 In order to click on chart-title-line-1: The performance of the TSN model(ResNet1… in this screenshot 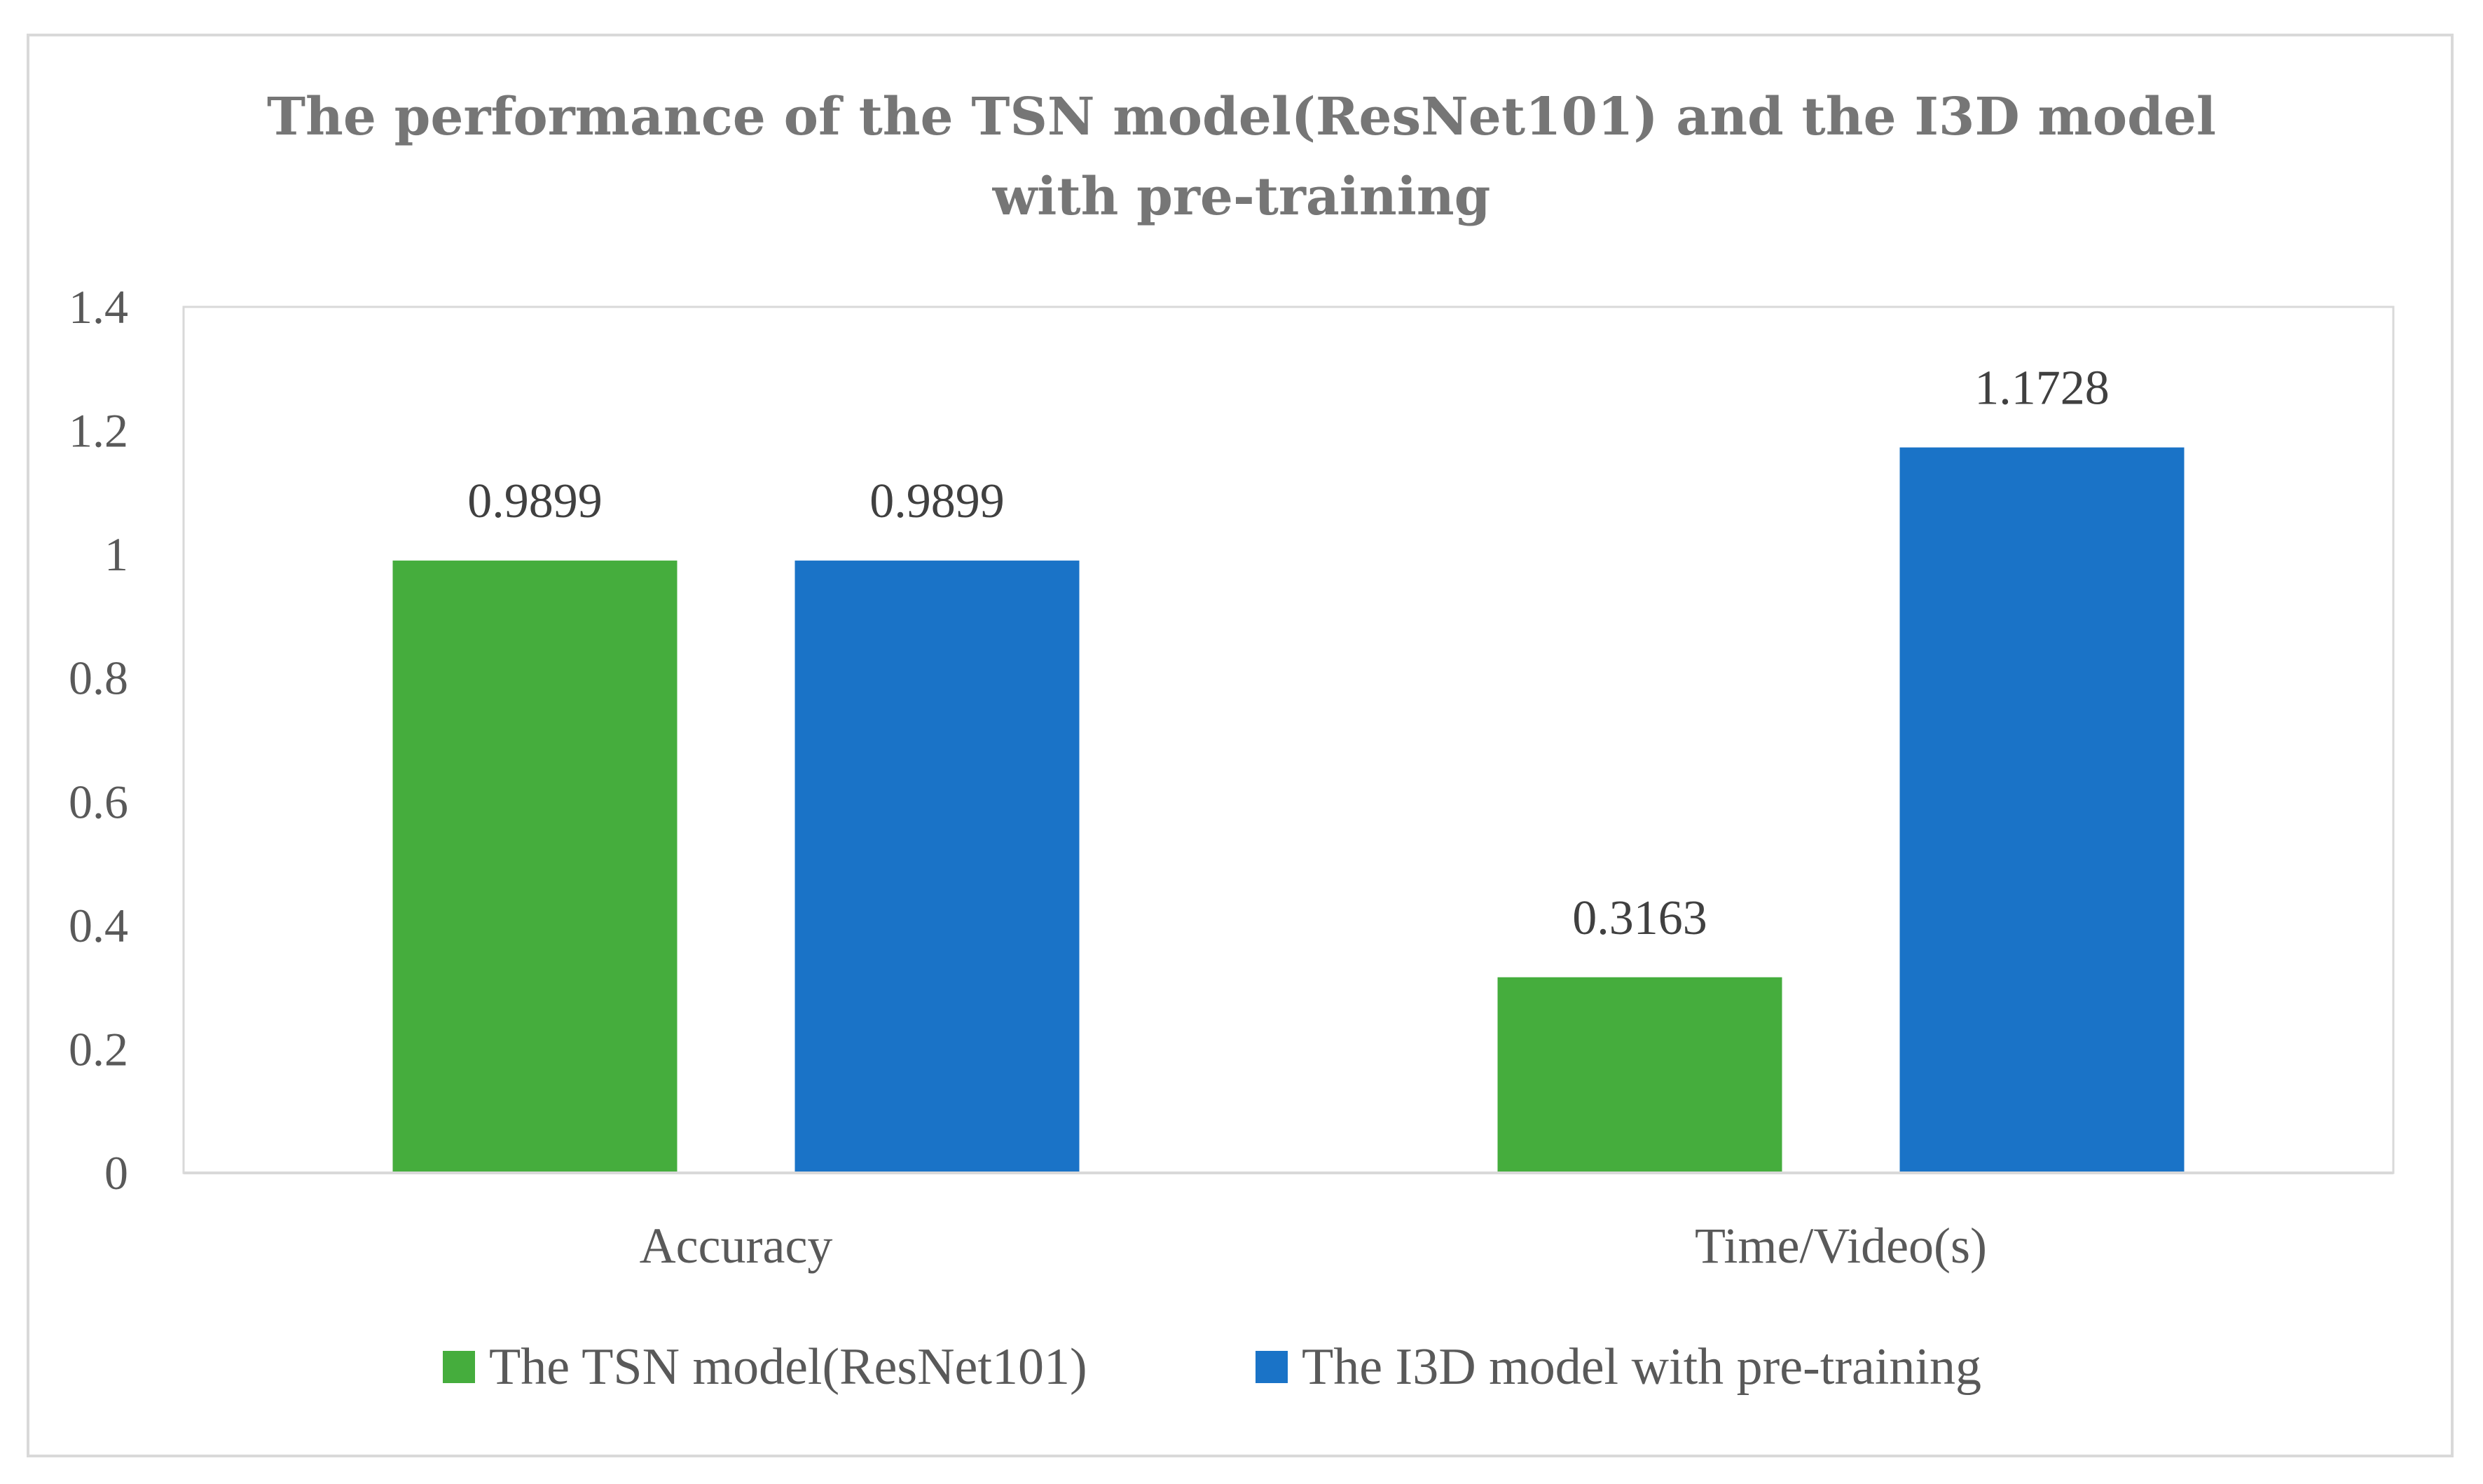, I will do `click(1242, 117)`.